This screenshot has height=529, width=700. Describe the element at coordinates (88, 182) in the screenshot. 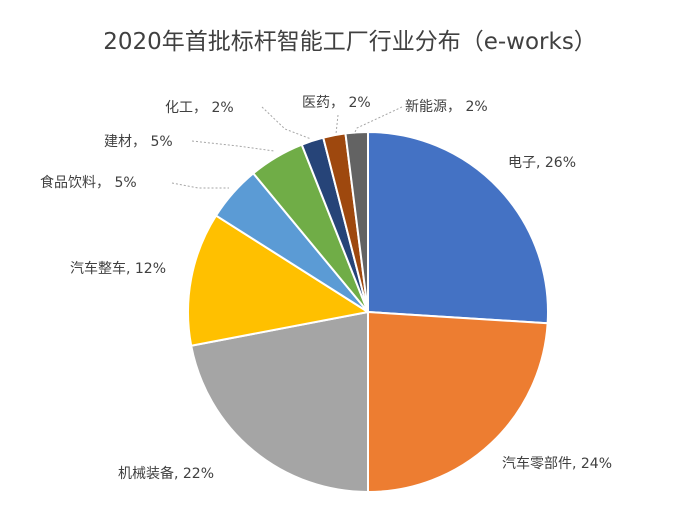

I see `slice-label-5: 食品饮料， 5%` at that location.